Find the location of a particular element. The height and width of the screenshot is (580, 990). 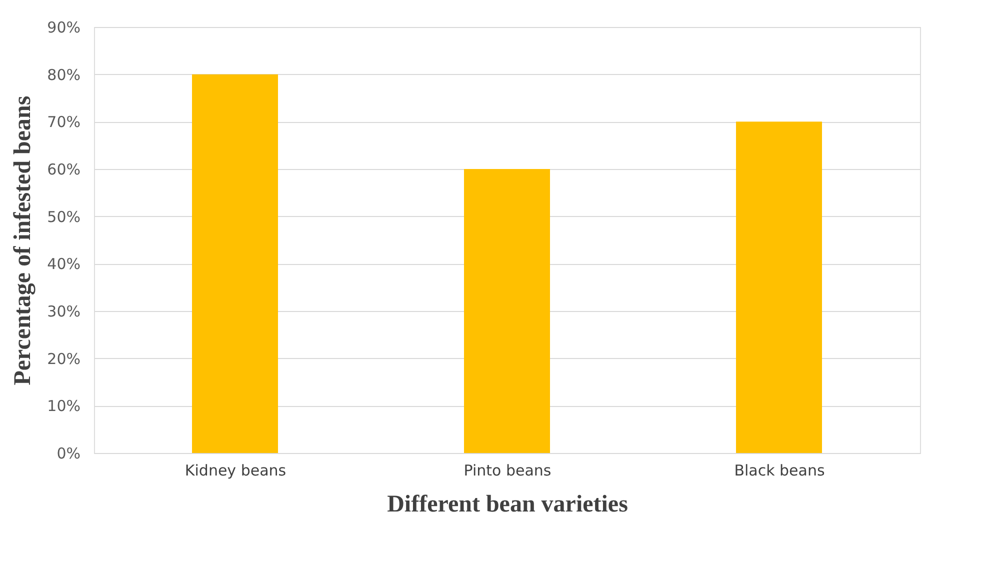

y-tick-label: 70% is located at coordinates (63, 122).